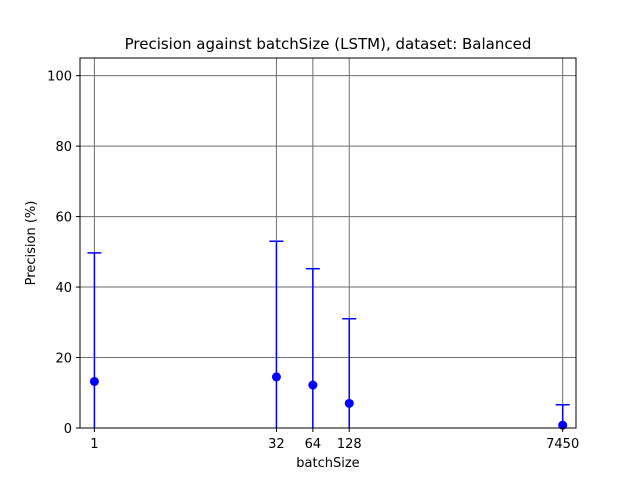 This screenshot has height=484, width=640. Describe the element at coordinates (63, 359) in the screenshot. I see `y-tick-label: 20` at that location.